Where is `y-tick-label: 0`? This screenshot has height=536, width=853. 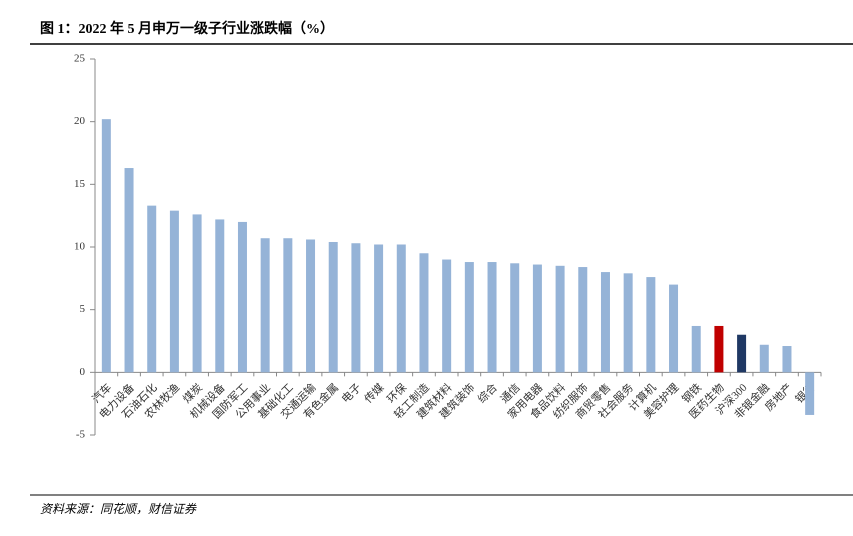
y-tick-label: 0 is located at coordinates (83, 372).